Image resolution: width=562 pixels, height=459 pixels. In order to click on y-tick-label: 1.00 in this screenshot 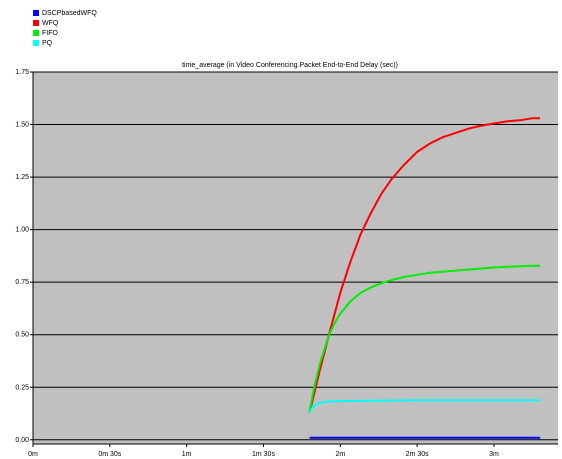, I will do `click(22, 230)`.